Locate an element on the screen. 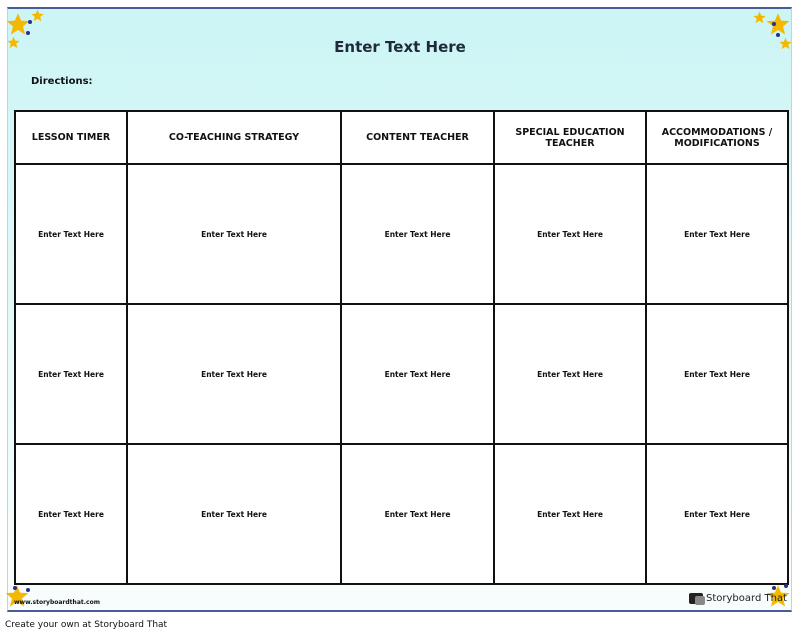 The height and width of the screenshot is (636, 800). column-header: CO-TEACHING STRATEGY is located at coordinates (234, 137).